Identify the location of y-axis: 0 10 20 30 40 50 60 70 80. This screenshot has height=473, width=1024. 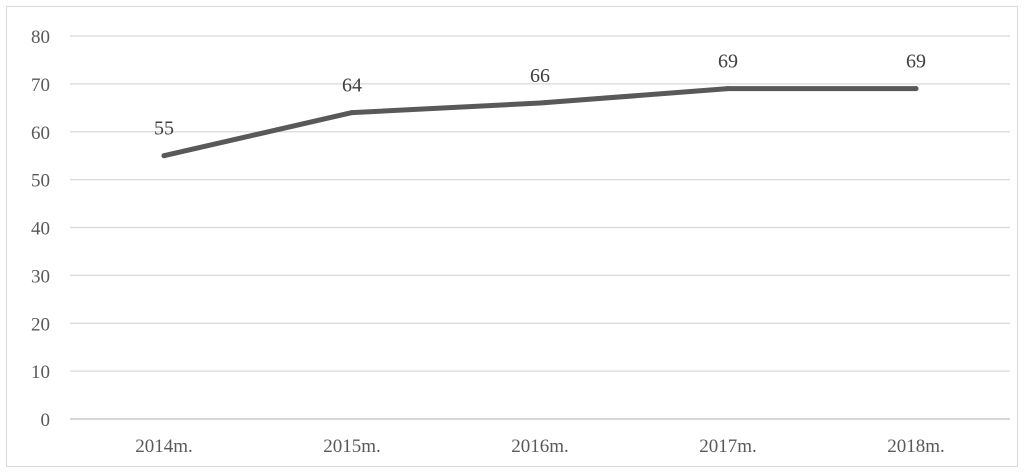
(40, 229).